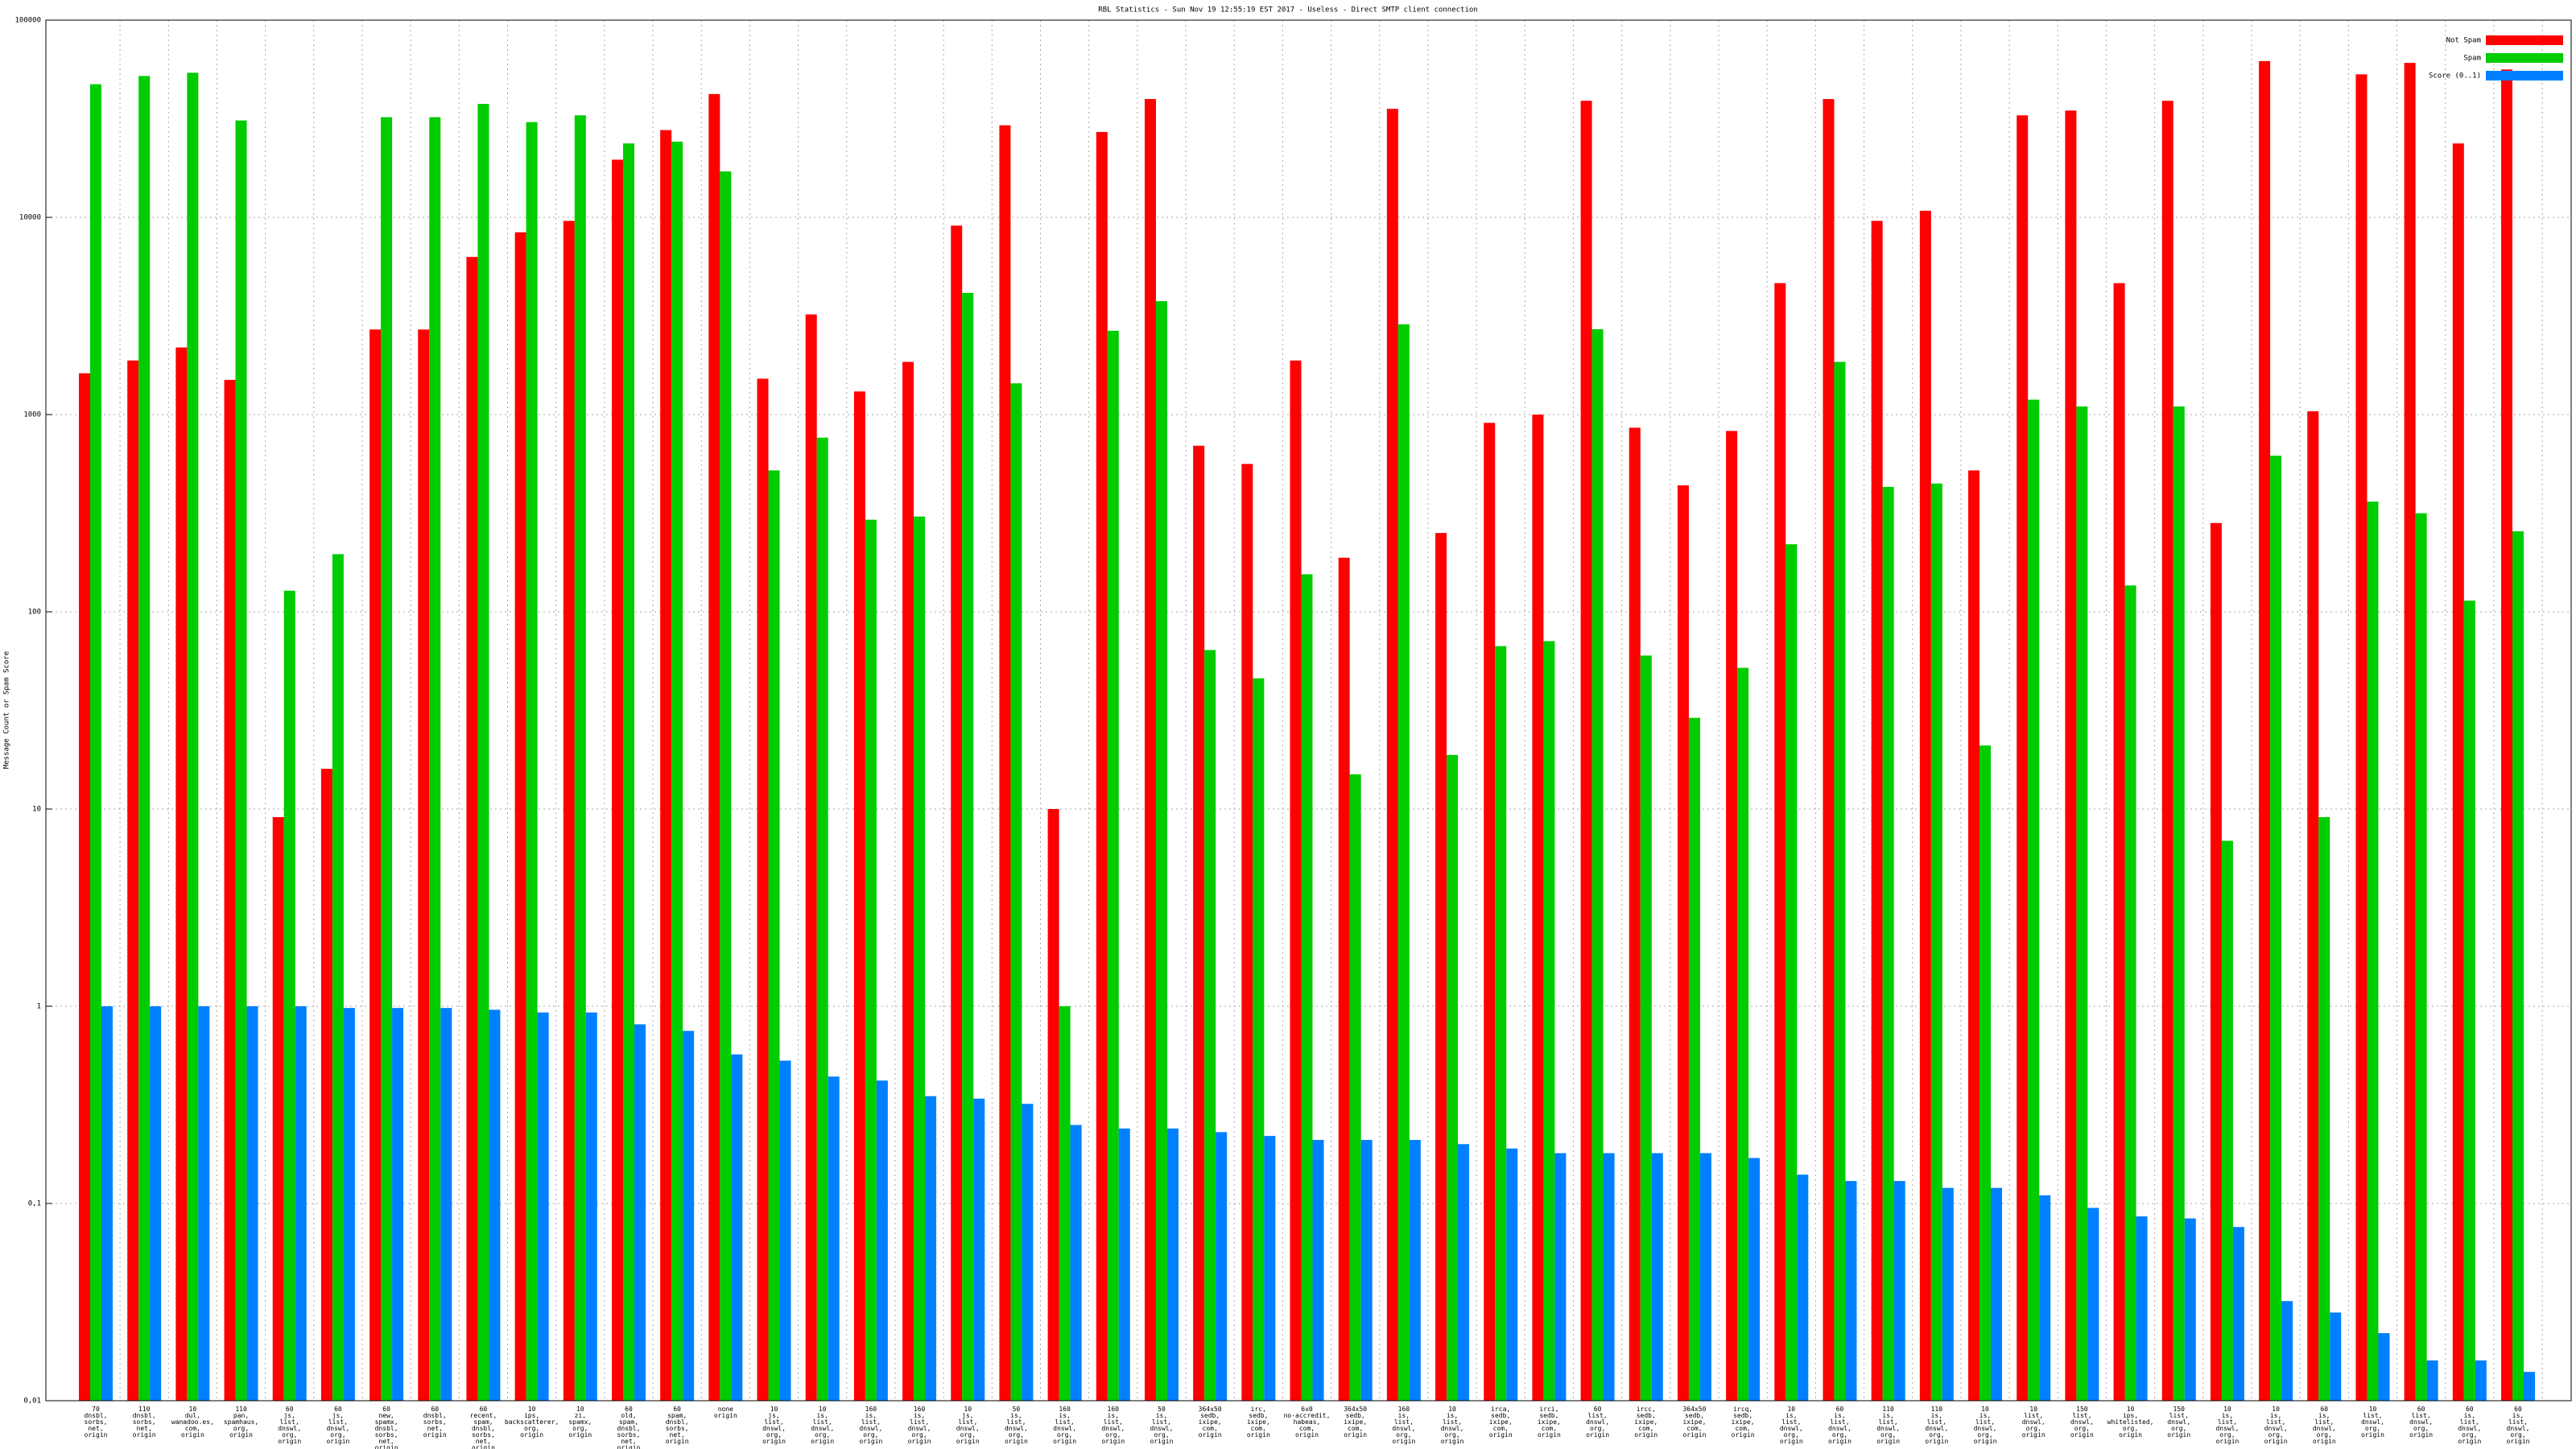  I want to click on legend-label: Score (0..1), so click(2455, 76).